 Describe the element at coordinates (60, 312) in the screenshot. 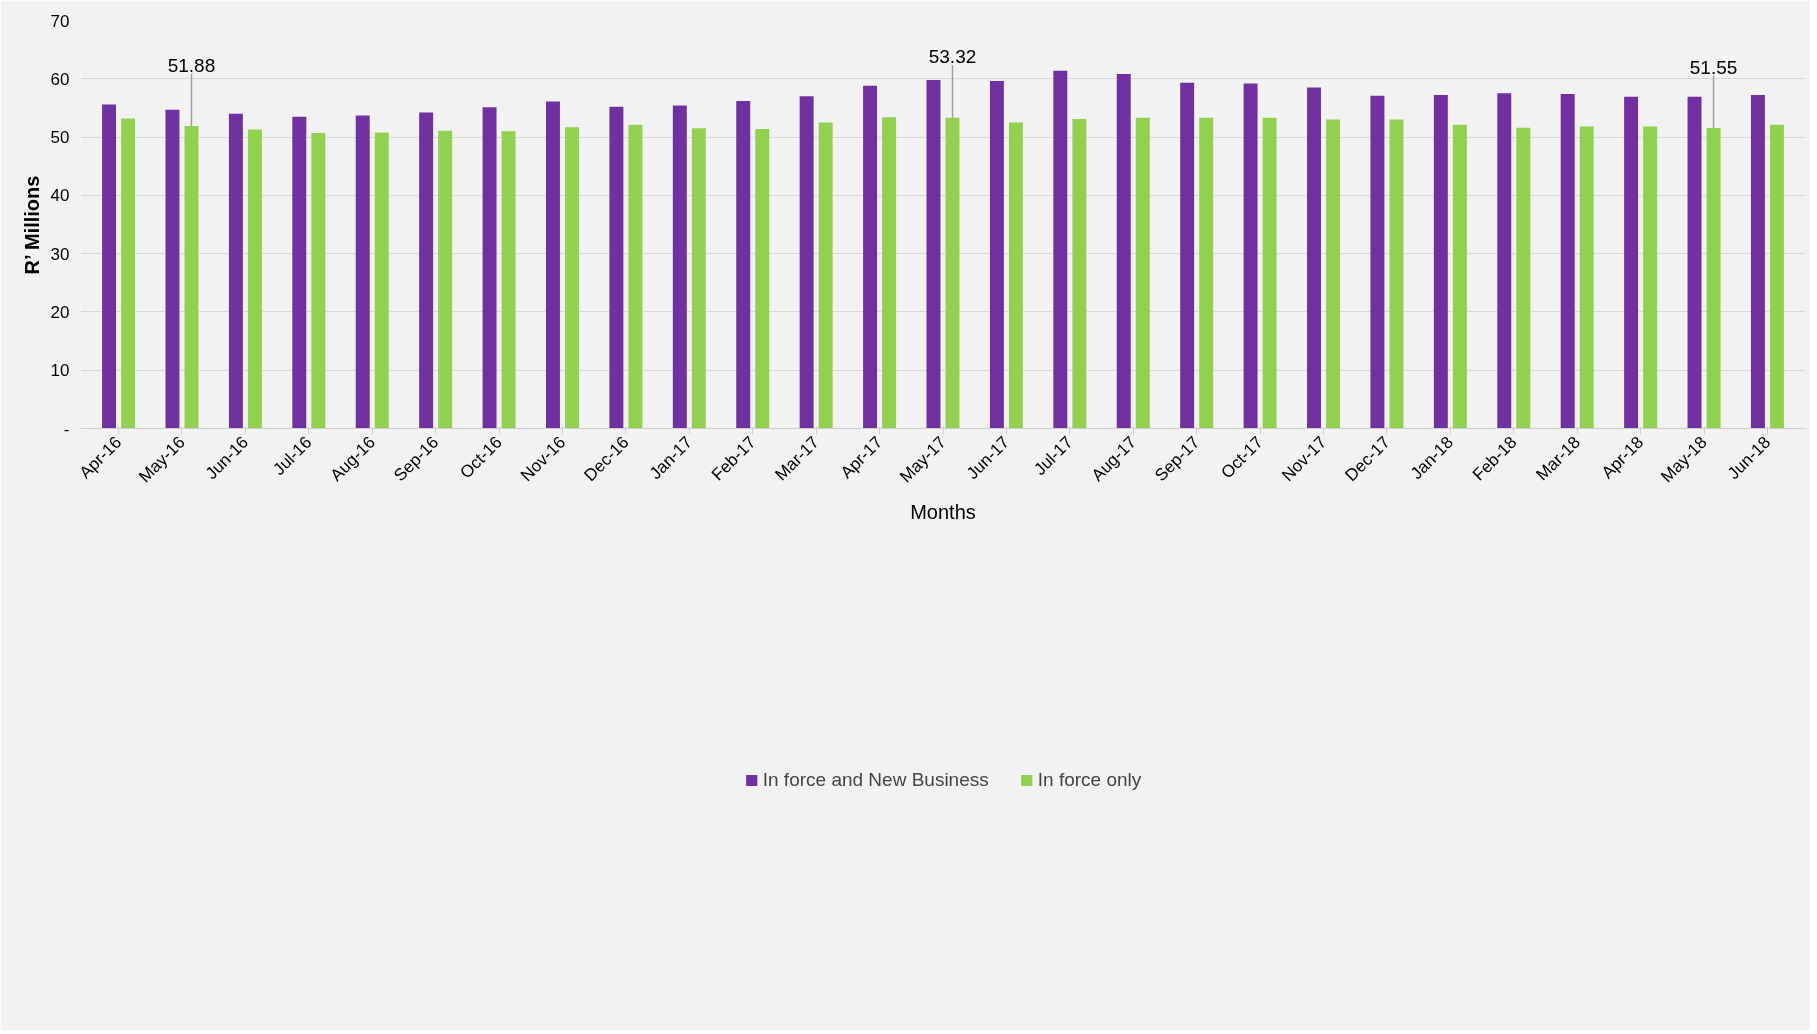

I see `y-tick-label: 20` at that location.